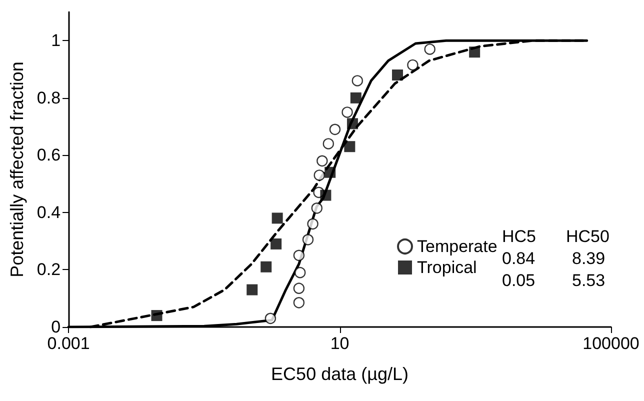 This screenshot has height=401, width=644. What do you see at coordinates (48, 155) in the screenshot?
I see `y-tick-label: 0.6` at bounding box center [48, 155].